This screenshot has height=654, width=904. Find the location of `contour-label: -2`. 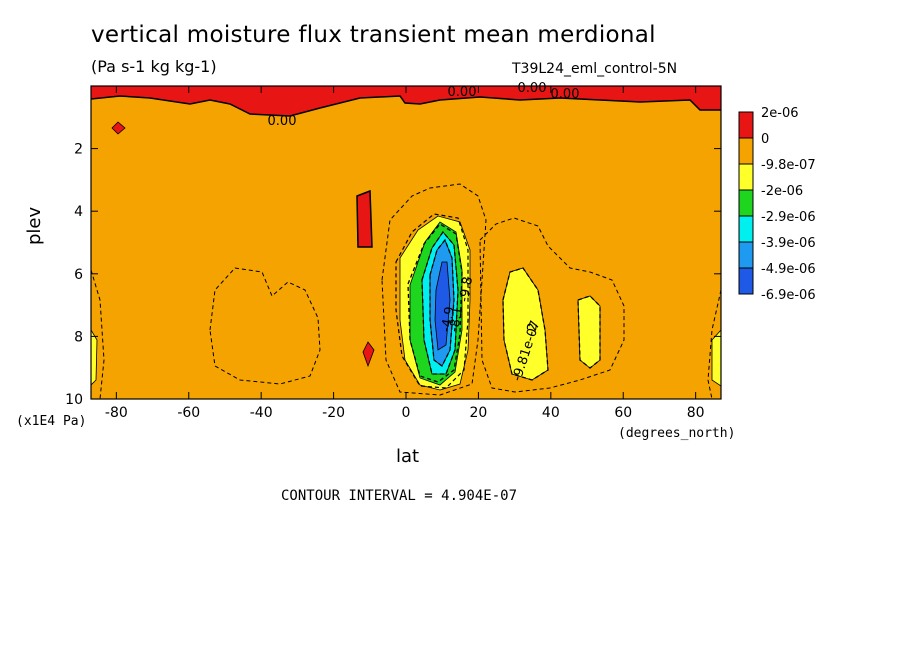

contour-label: -2 is located at coordinates (532, 329).